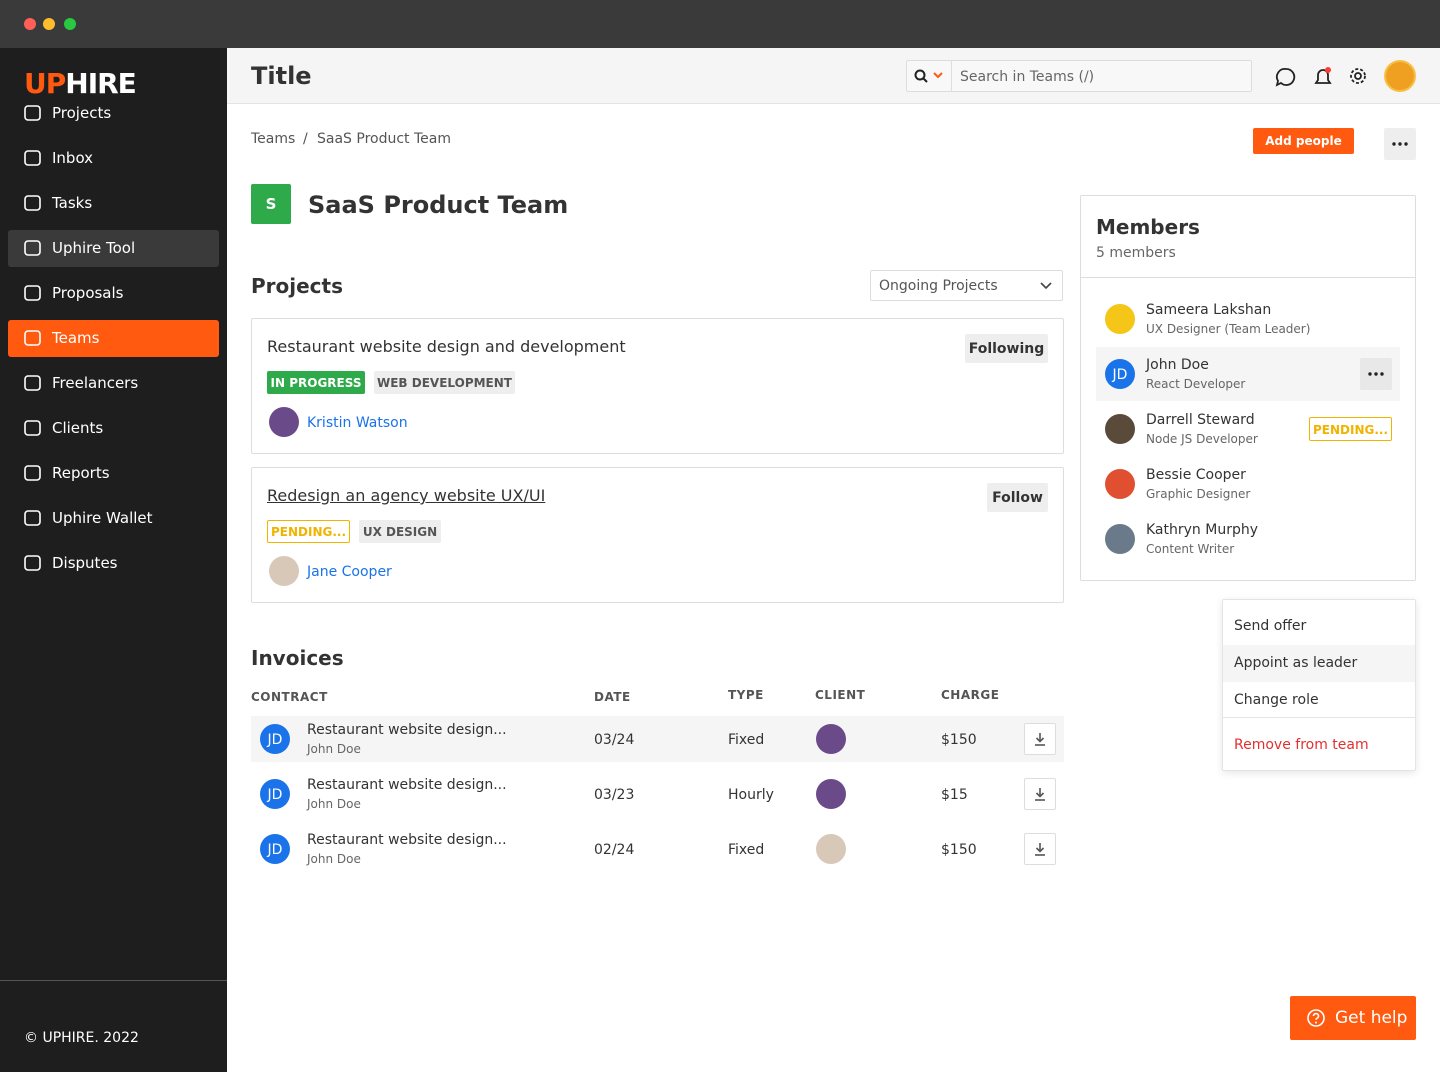 This screenshot has width=1440, height=1072. Describe the element at coordinates (1202, 439) in the screenshot. I see `member-role: Node JS Developer` at that location.